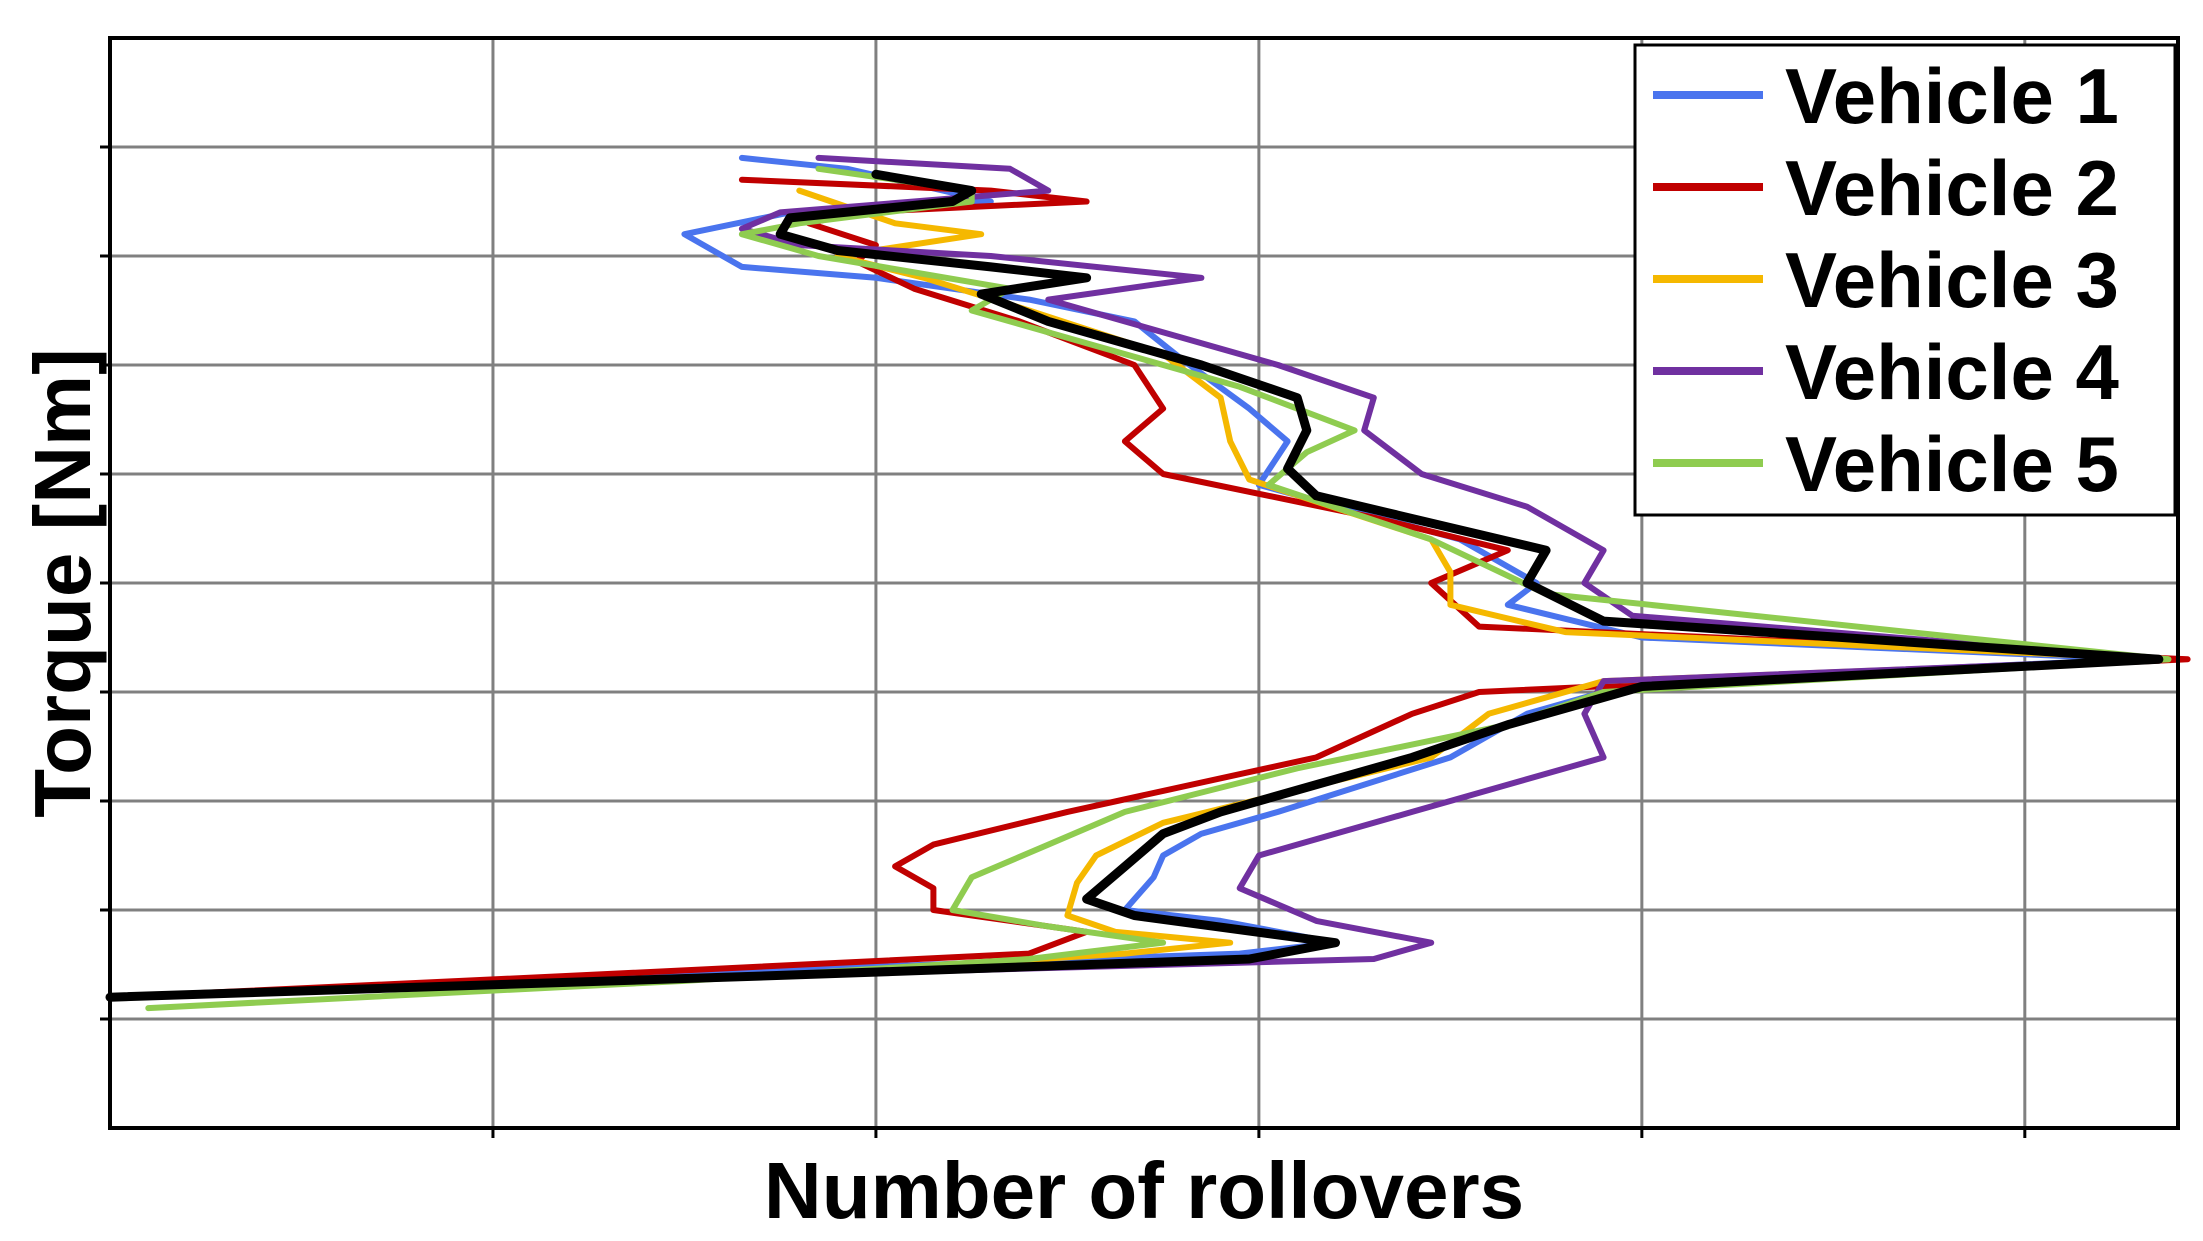  What do you see at coordinates (1952, 372) in the screenshot?
I see `legend-label-vehicle-4: Vehicle 4` at bounding box center [1952, 372].